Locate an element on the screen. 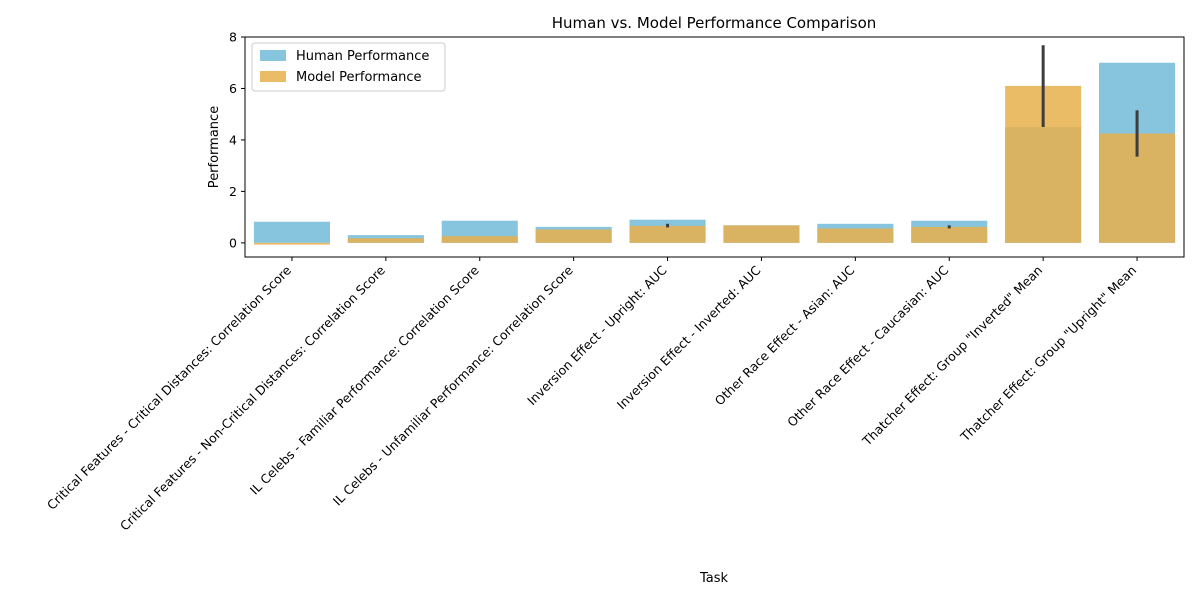  y-axis-label: Performance is located at coordinates (214, 147).